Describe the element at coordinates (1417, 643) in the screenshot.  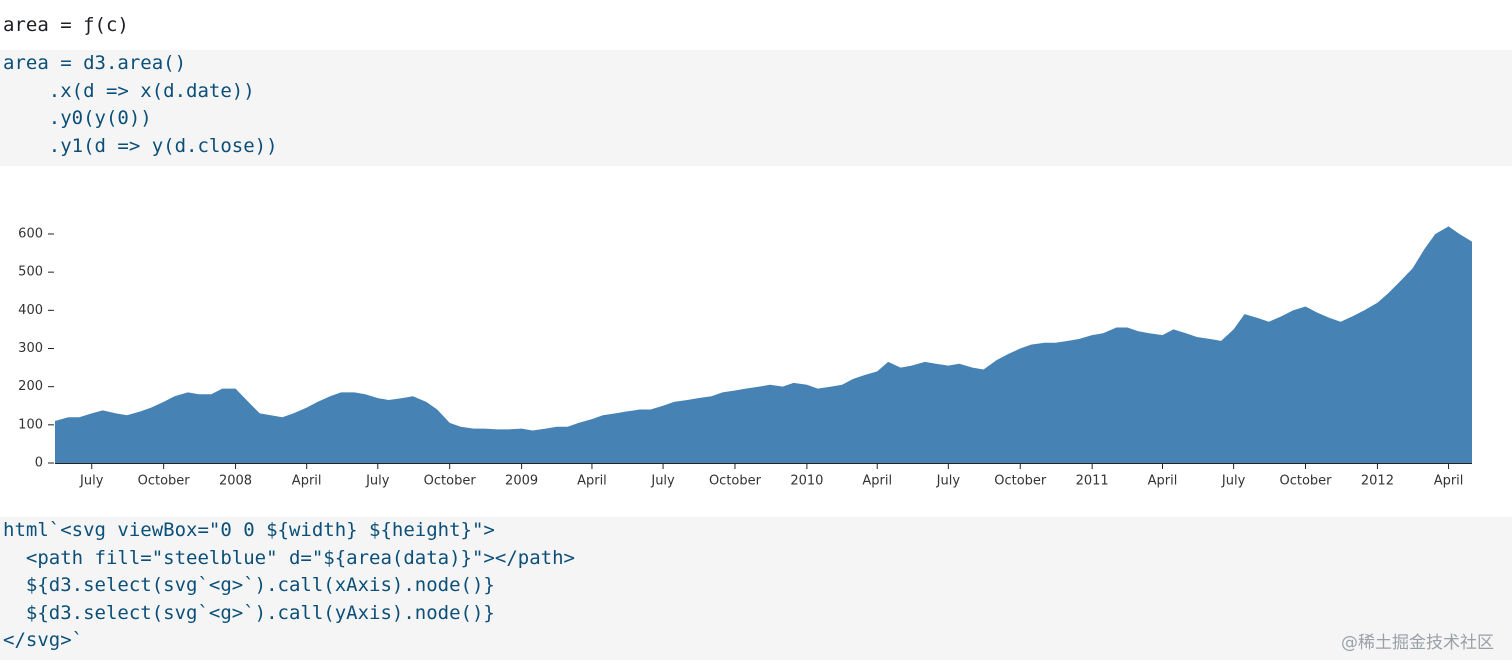
I see `watermark: @稀土掘金技术社区` at that location.